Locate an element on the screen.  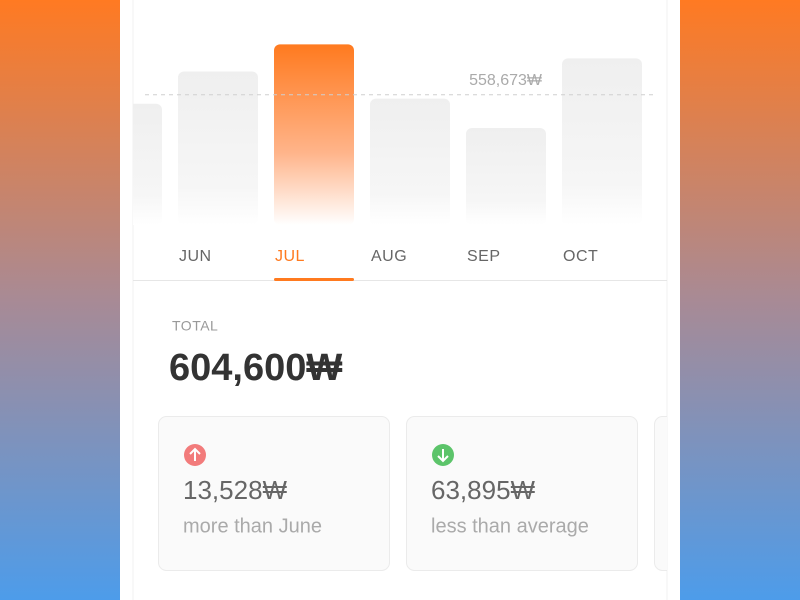
card-text: less than average is located at coordinates (510, 526).